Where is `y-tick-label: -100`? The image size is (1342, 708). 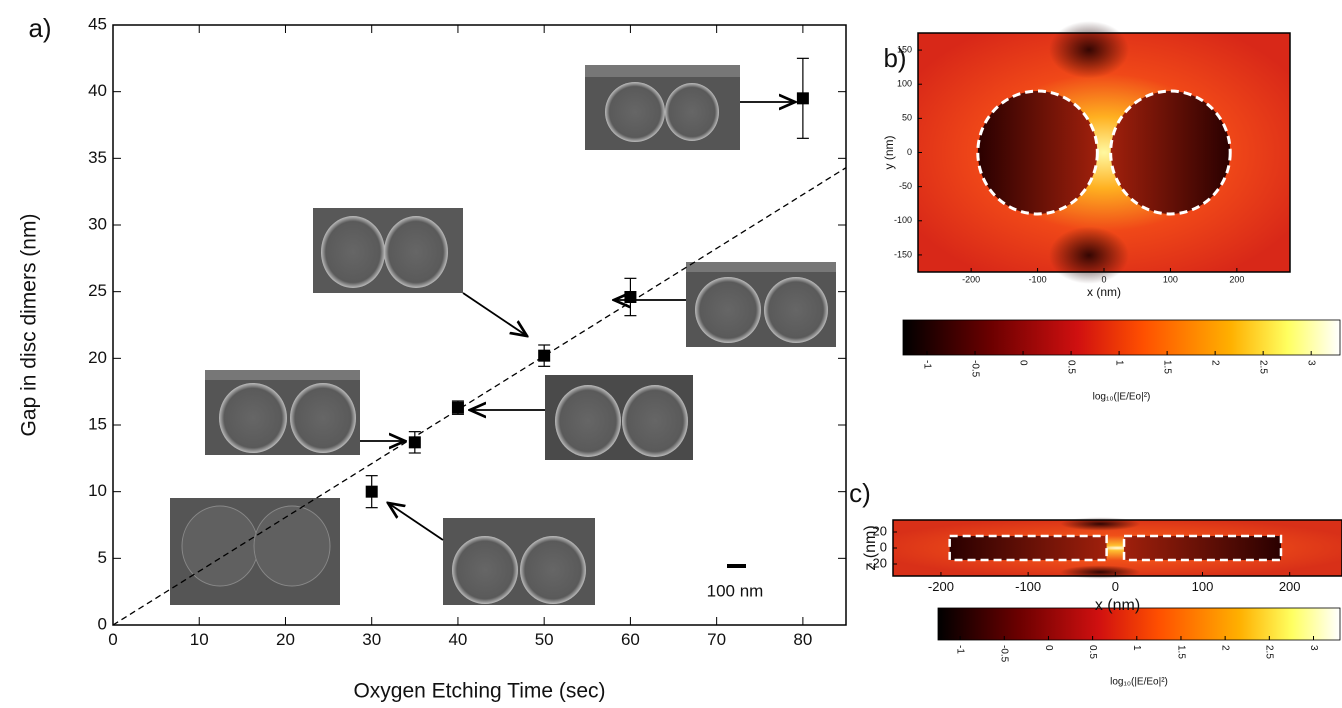
y-tick-label: -100 is located at coordinates (903, 220).